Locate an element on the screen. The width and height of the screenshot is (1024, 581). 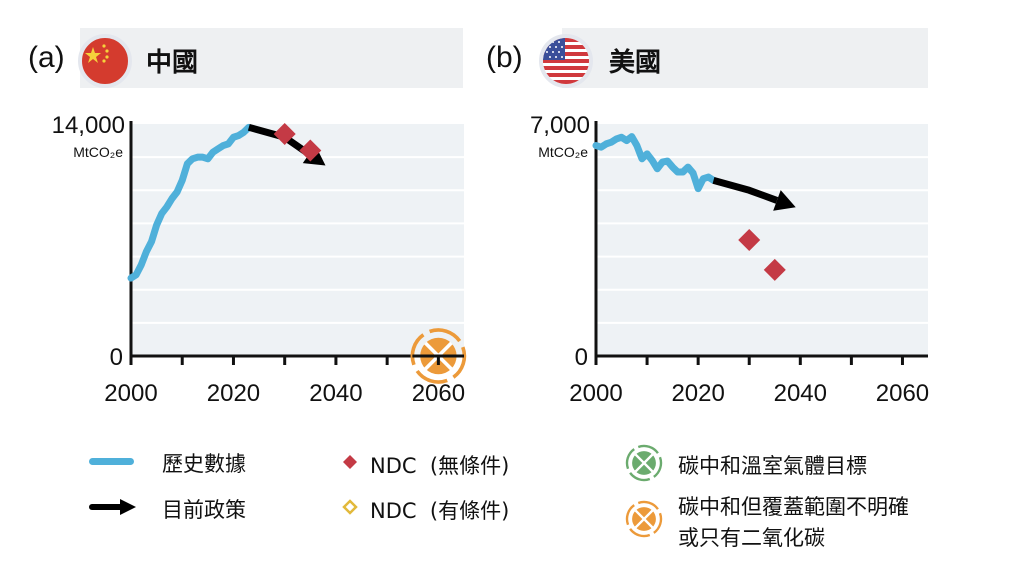
usa-historical-line is located at coordinates (654, 163).